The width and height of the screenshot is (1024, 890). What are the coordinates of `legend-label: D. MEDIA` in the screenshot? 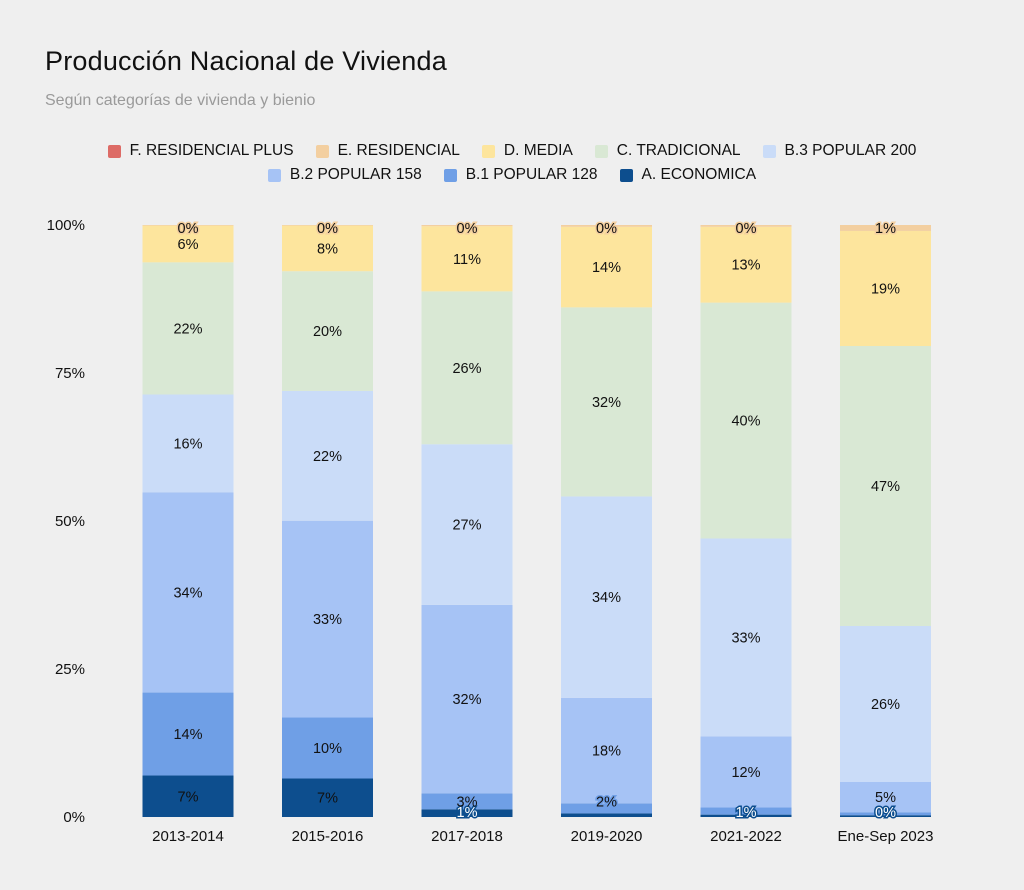 It's located at (538, 150).